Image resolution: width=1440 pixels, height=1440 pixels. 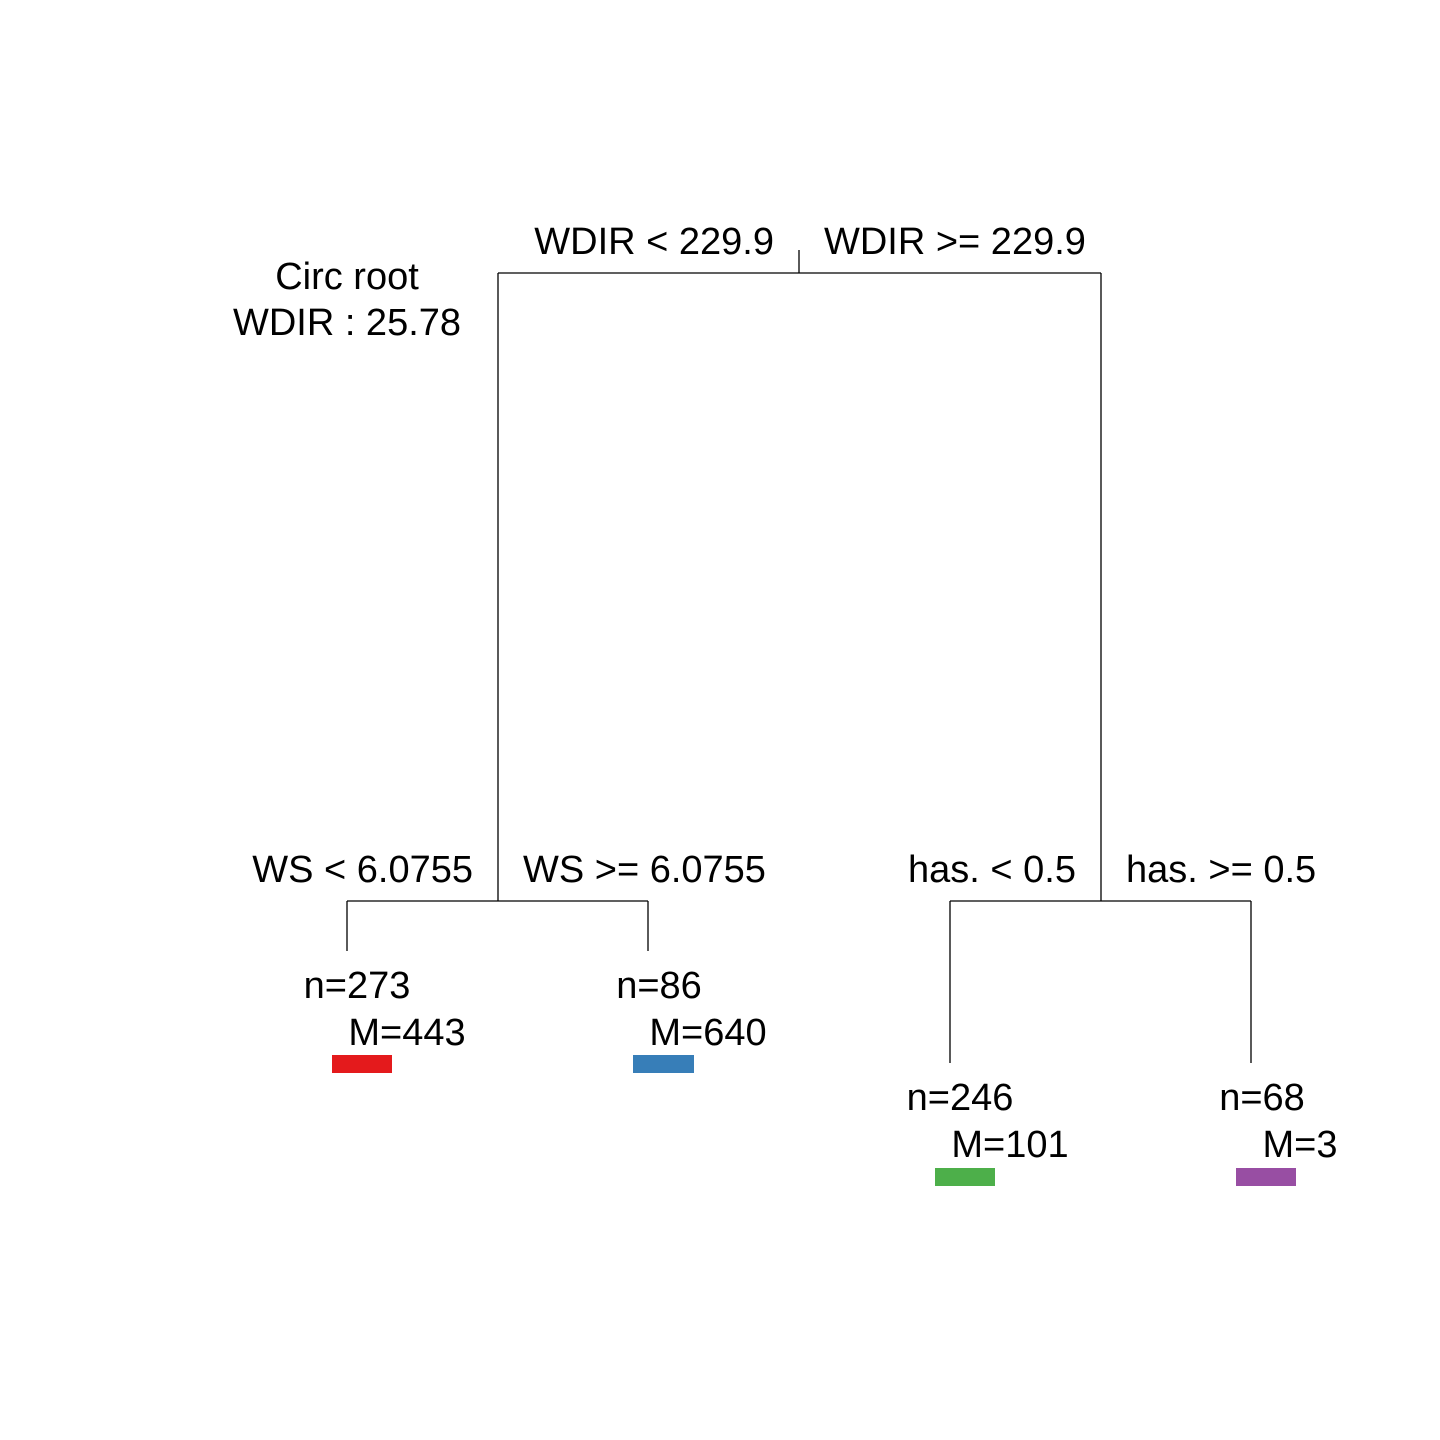 I want to click on split-label-left-right: WS >= 6.0755, so click(x=644, y=870).